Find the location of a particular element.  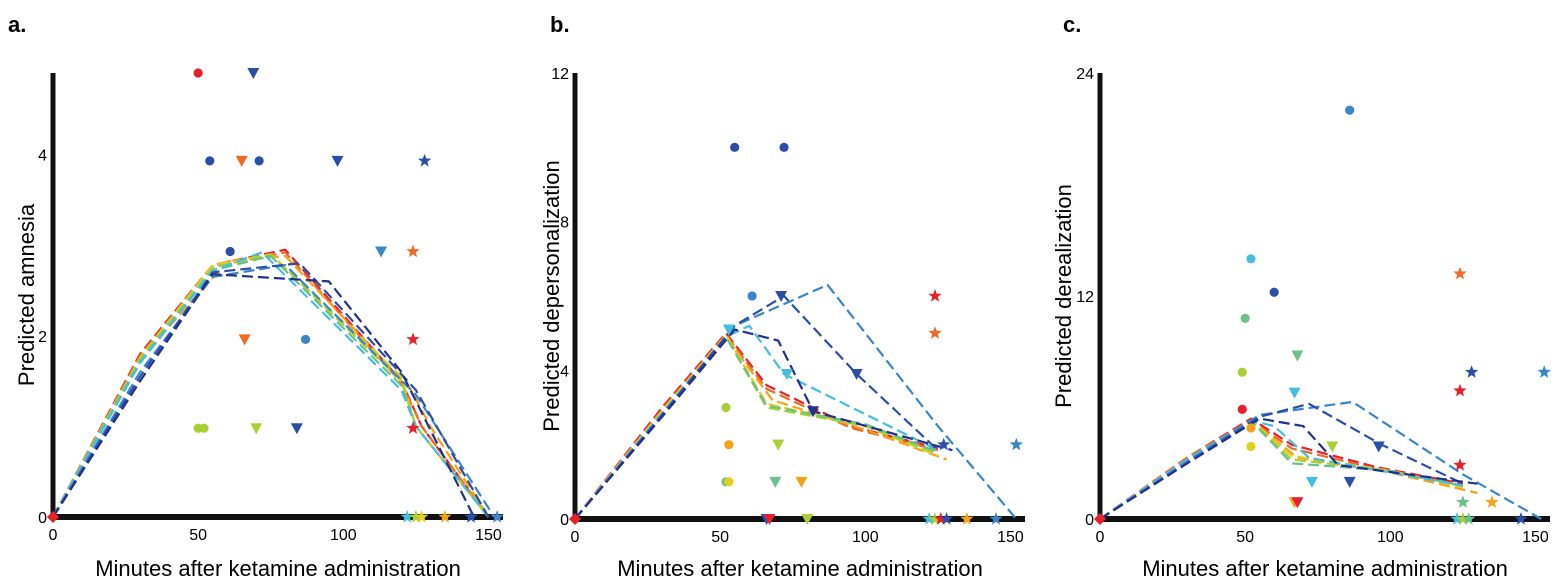

y-tick-label: 8 is located at coordinates (564, 223).